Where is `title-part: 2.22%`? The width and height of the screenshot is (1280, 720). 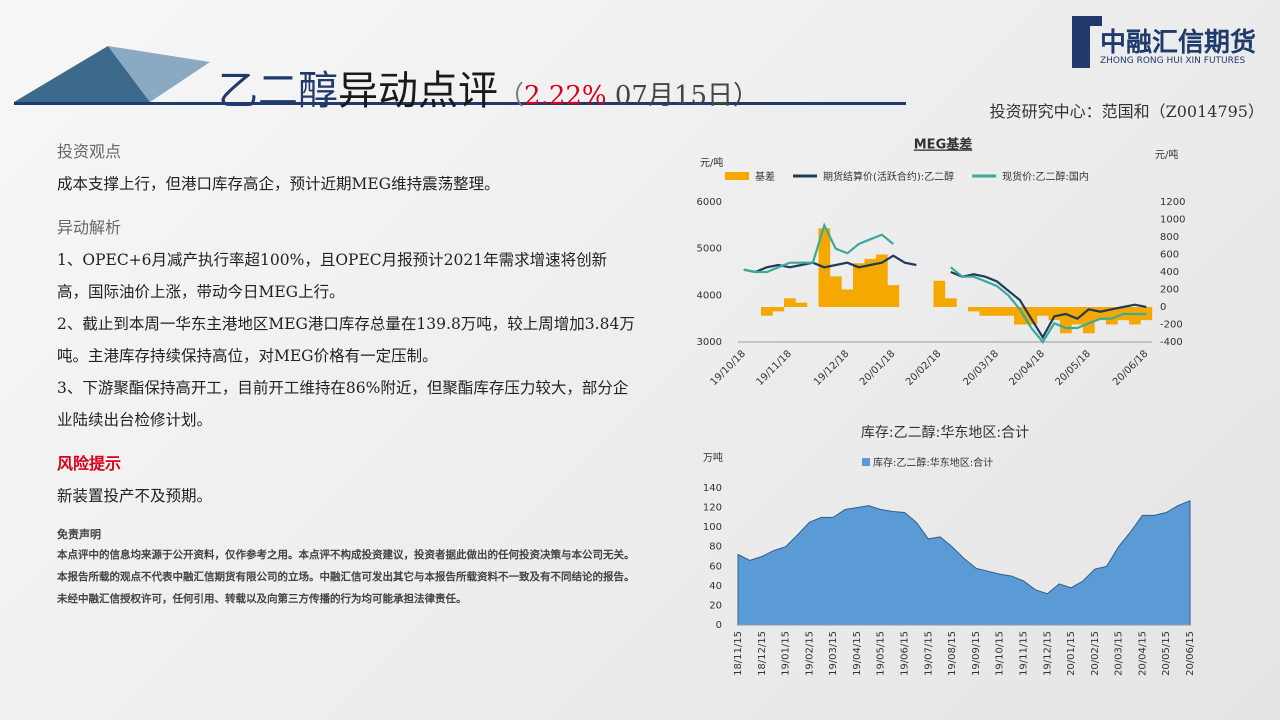
title-part: 2.22% is located at coordinates (565, 96).